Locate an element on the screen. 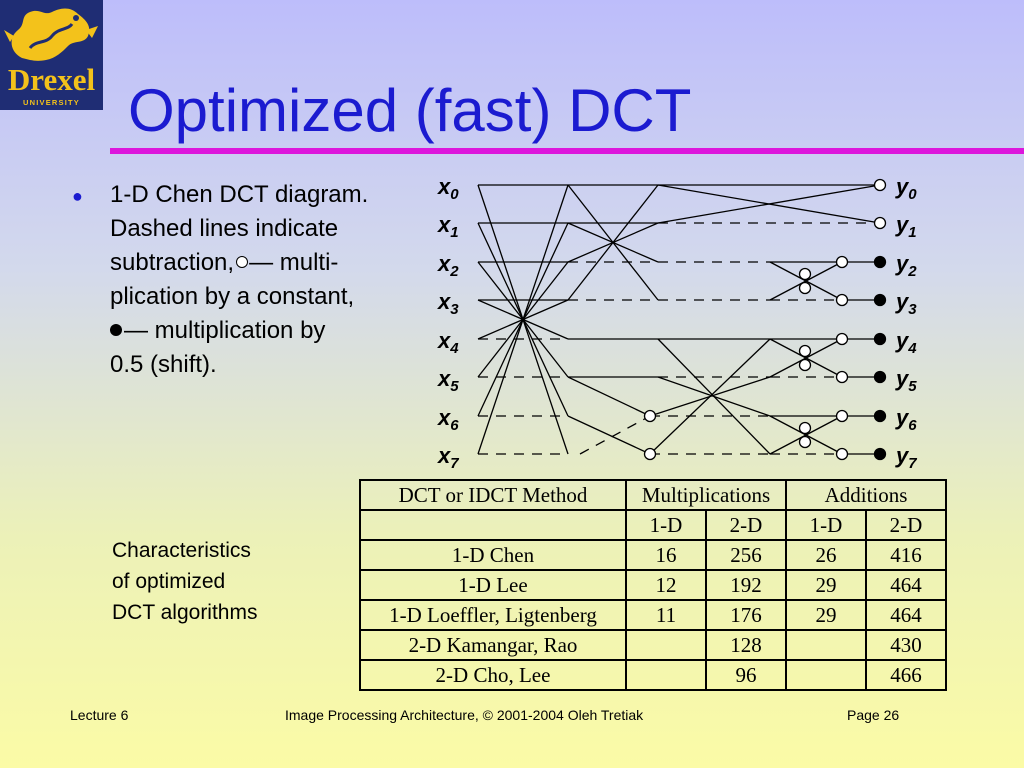  filled-circle-icon is located at coordinates (116, 329).